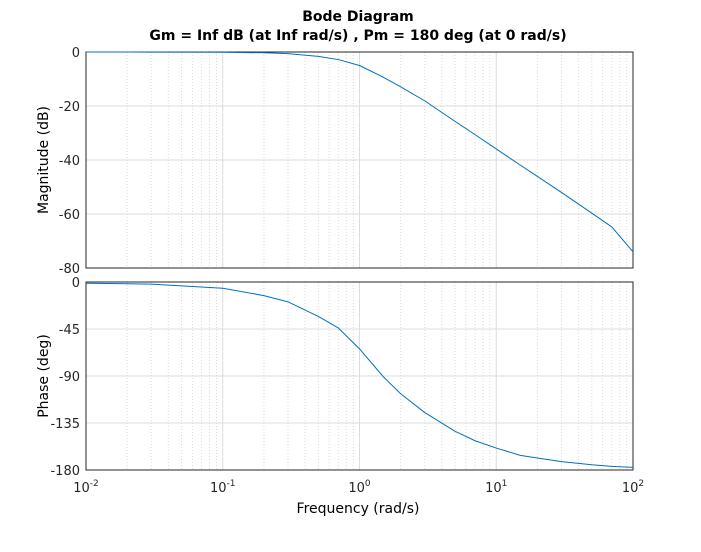 The width and height of the screenshot is (701, 552). Describe the element at coordinates (633, 487) in the screenshot. I see `x-tick-label: 10²` at that location.